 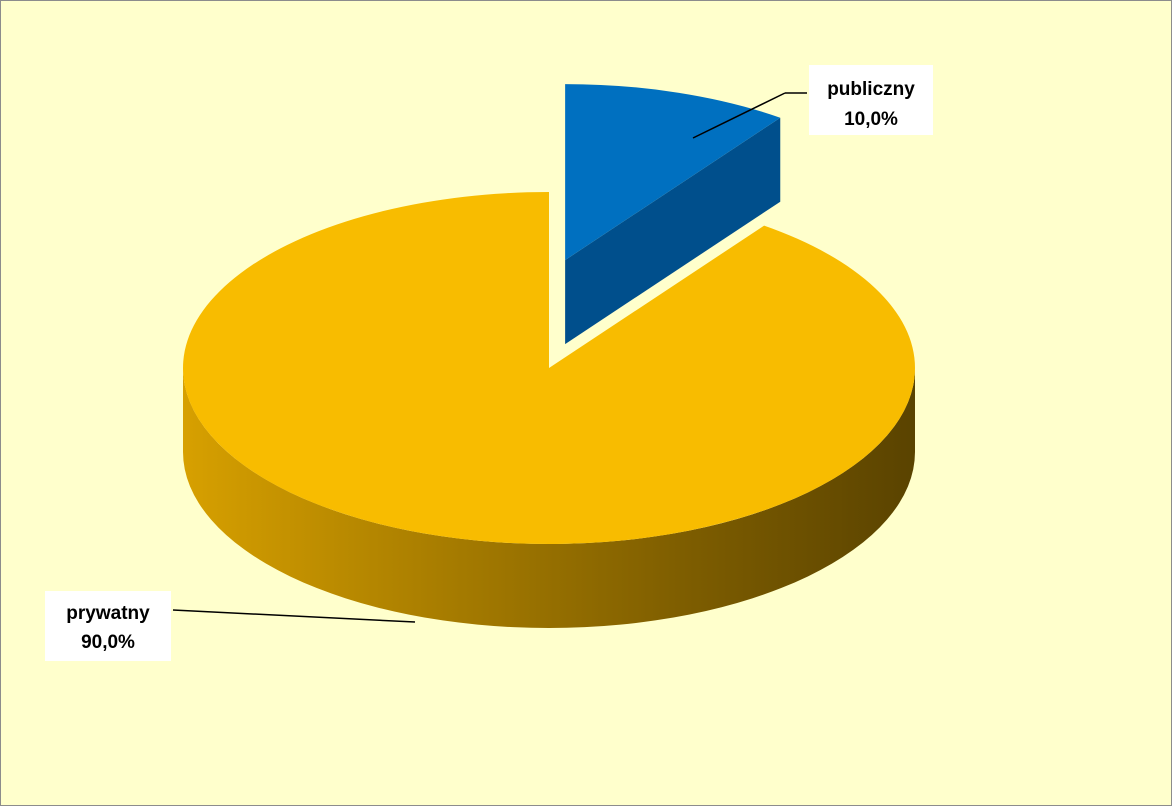 What do you see at coordinates (108, 613) in the screenshot?
I see `label-name-prywatny: prywatny` at bounding box center [108, 613].